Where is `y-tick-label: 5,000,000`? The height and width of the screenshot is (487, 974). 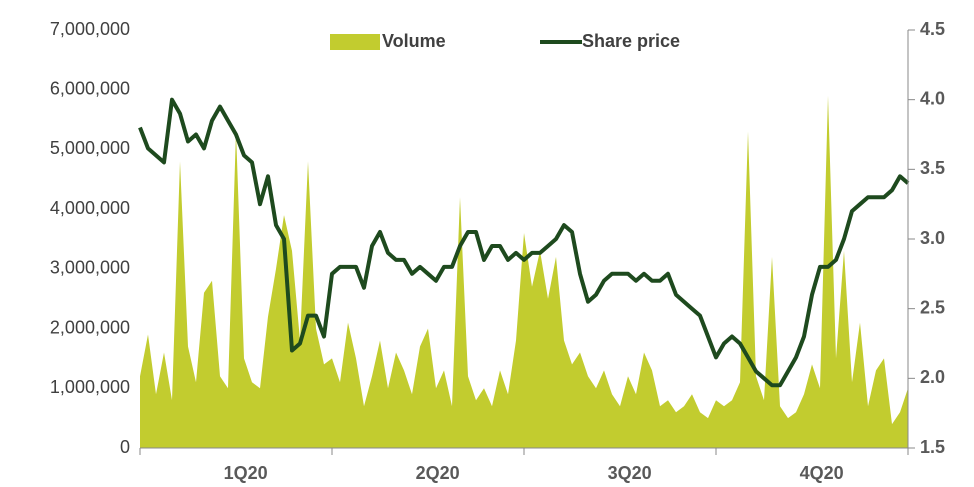 y-tick-label: 5,000,000 is located at coordinates (90, 148).